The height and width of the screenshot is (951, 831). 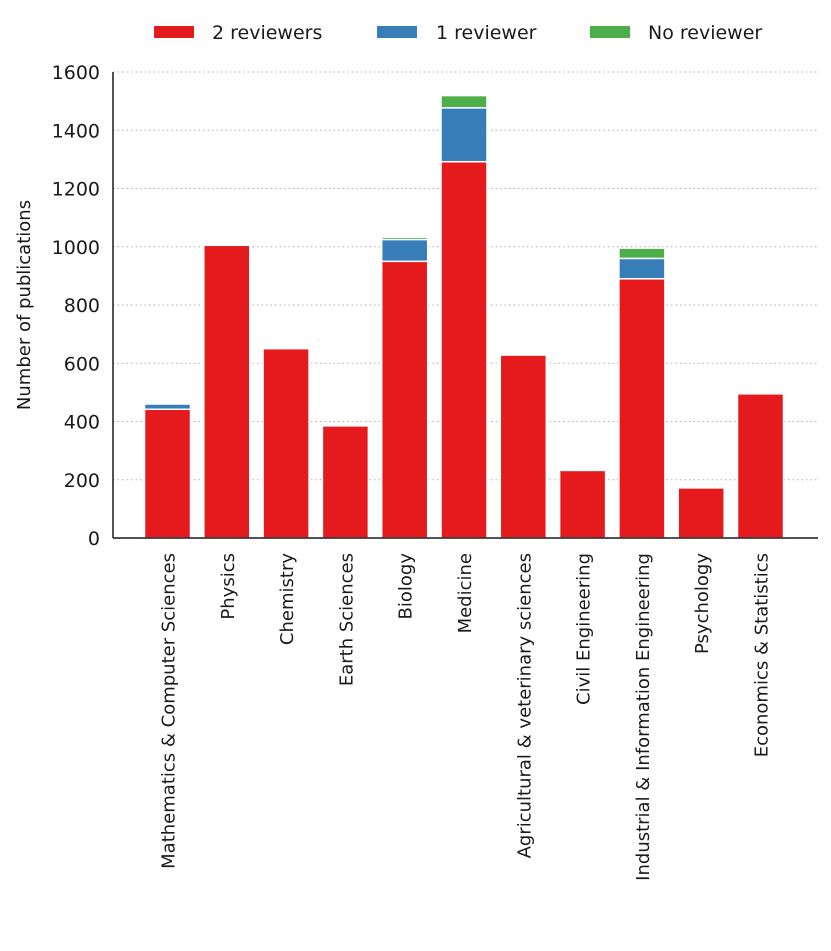 What do you see at coordinates (76, 248) in the screenshot?
I see `y-tick-label: 1000` at bounding box center [76, 248].